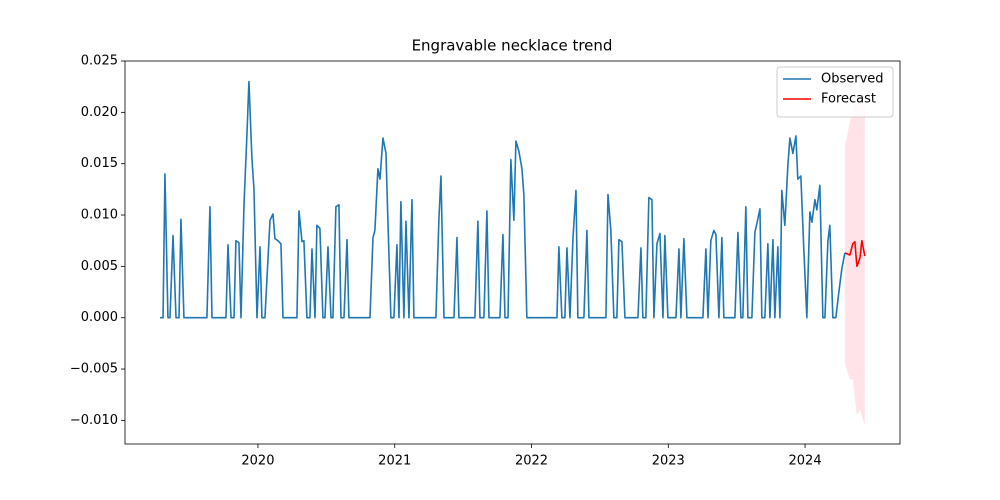 Image resolution: width=1000 pixels, height=500 pixels. What do you see at coordinates (99, 61) in the screenshot?
I see `y-tick-label: 0.025` at bounding box center [99, 61].